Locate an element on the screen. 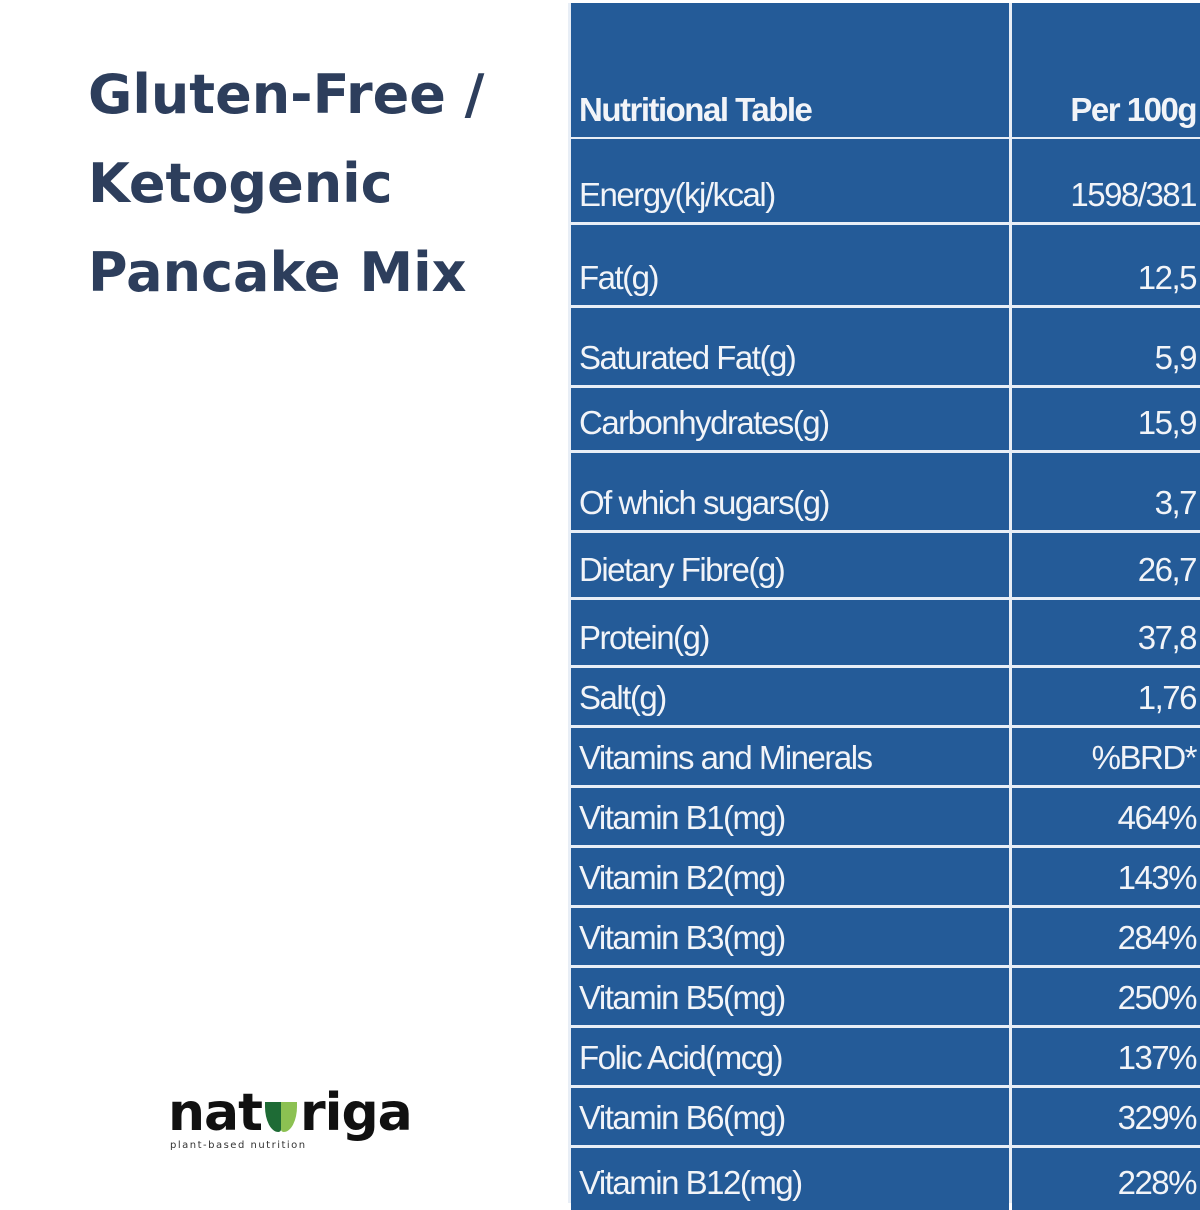 This screenshot has height=1210, width=1200. table-row: Folic Acid(mcg) 137% is located at coordinates (884, 1056).